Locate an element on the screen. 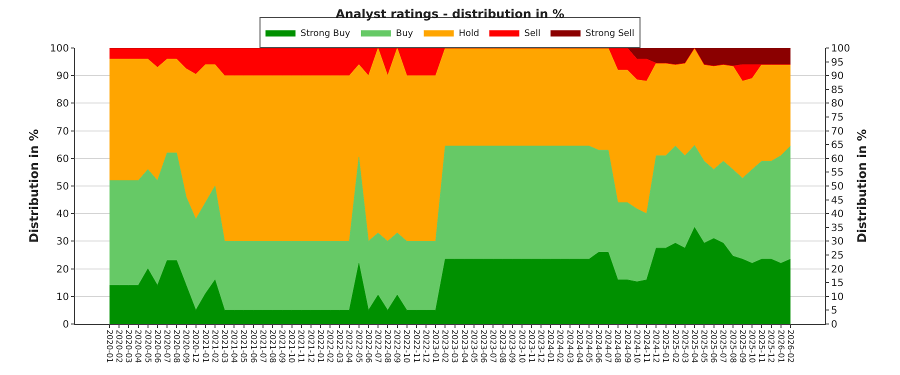 The height and width of the screenshot is (375, 900). x-tick-label: 2024-04 is located at coordinates (579, 347).